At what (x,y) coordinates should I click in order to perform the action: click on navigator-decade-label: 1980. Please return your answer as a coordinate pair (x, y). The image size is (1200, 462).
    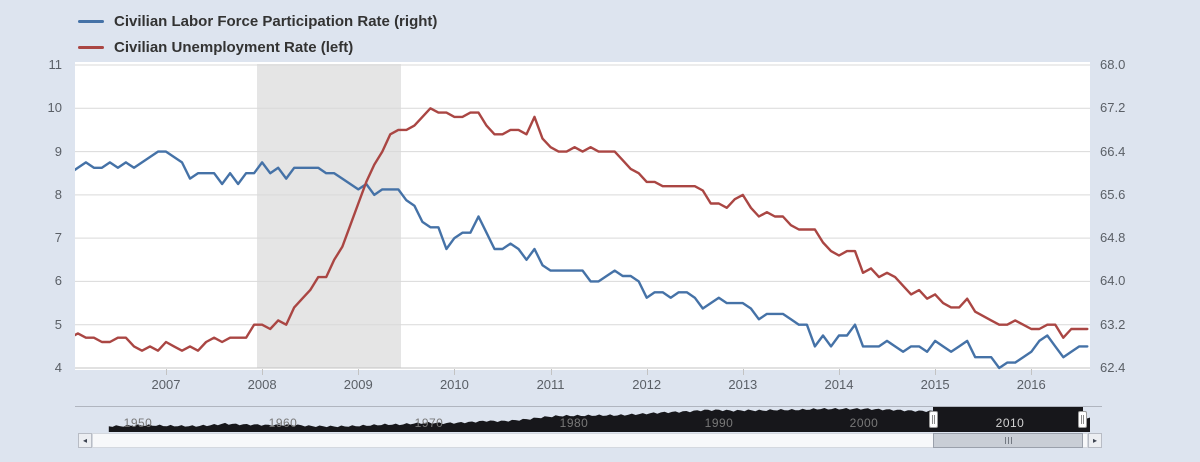
    Looking at the image, I should click on (574, 423).